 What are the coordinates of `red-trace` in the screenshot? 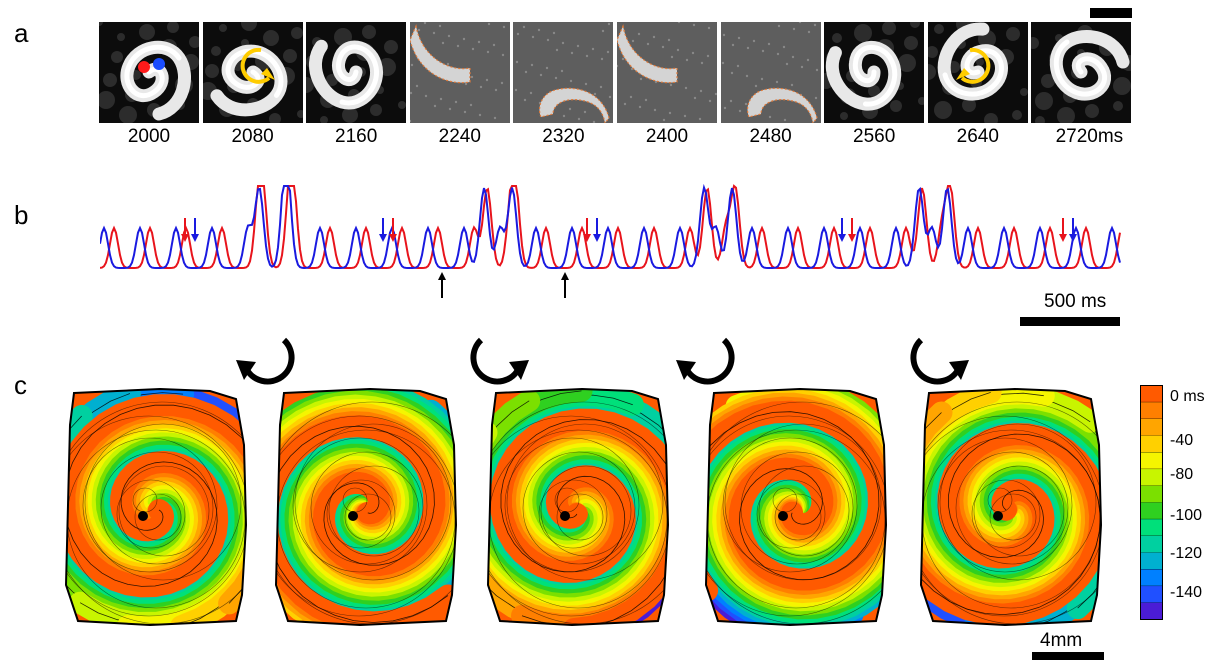 It's located at (610, 226).